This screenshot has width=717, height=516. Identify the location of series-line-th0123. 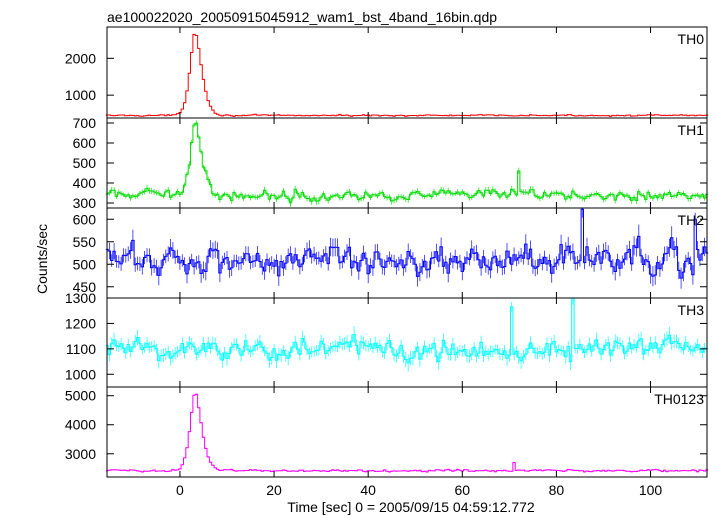
(407, 433).